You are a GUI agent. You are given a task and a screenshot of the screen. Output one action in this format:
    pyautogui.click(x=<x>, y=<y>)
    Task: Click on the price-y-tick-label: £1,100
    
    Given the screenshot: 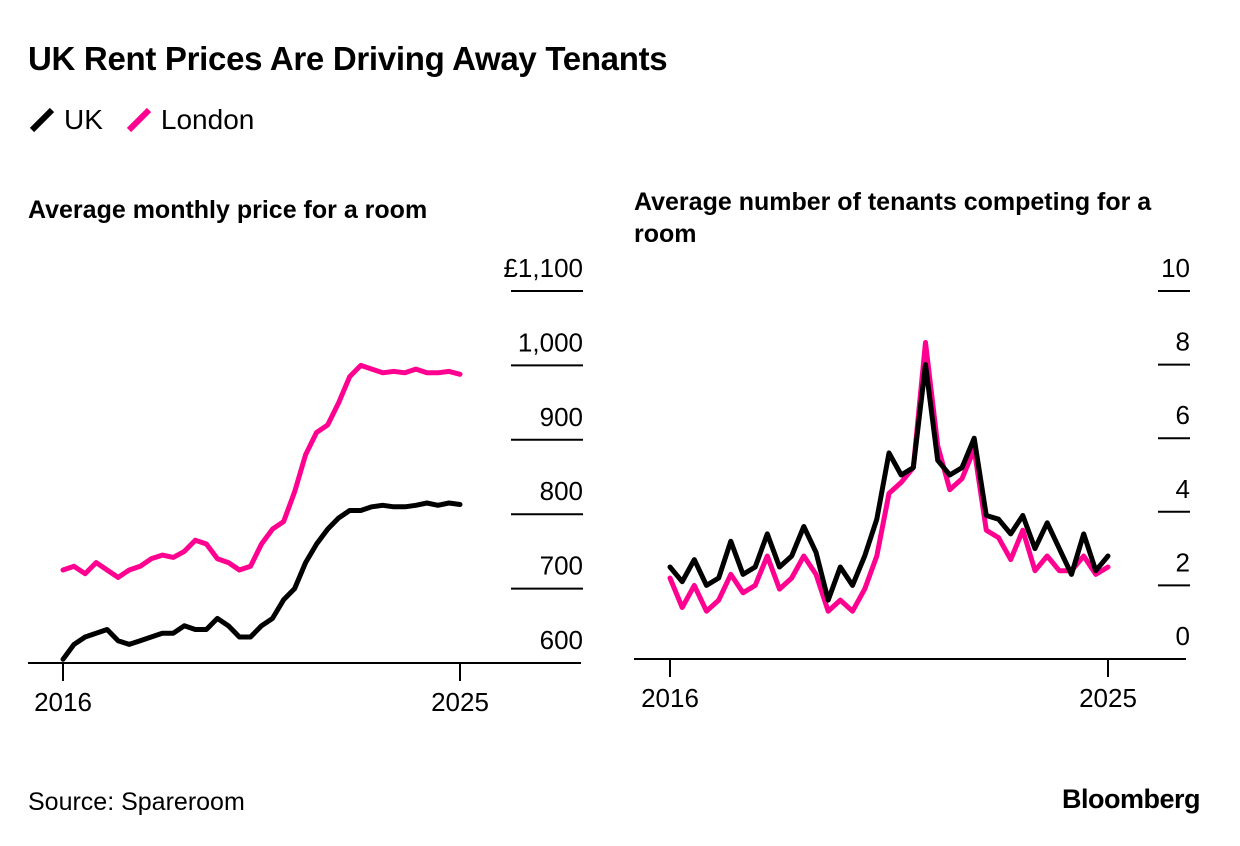 What is the action you would take?
    pyautogui.click(x=543, y=268)
    